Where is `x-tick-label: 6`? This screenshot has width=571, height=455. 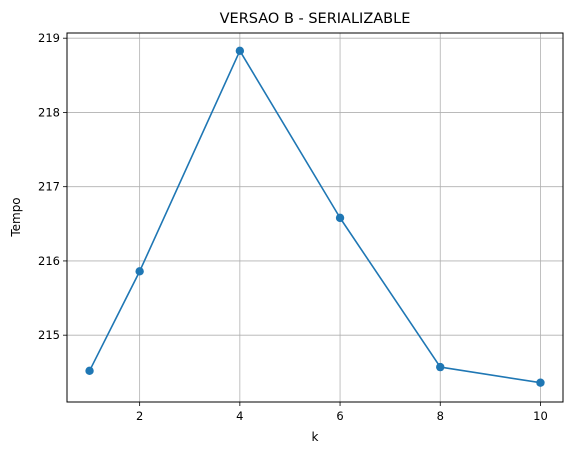 x-tick-label: 6 is located at coordinates (339, 416).